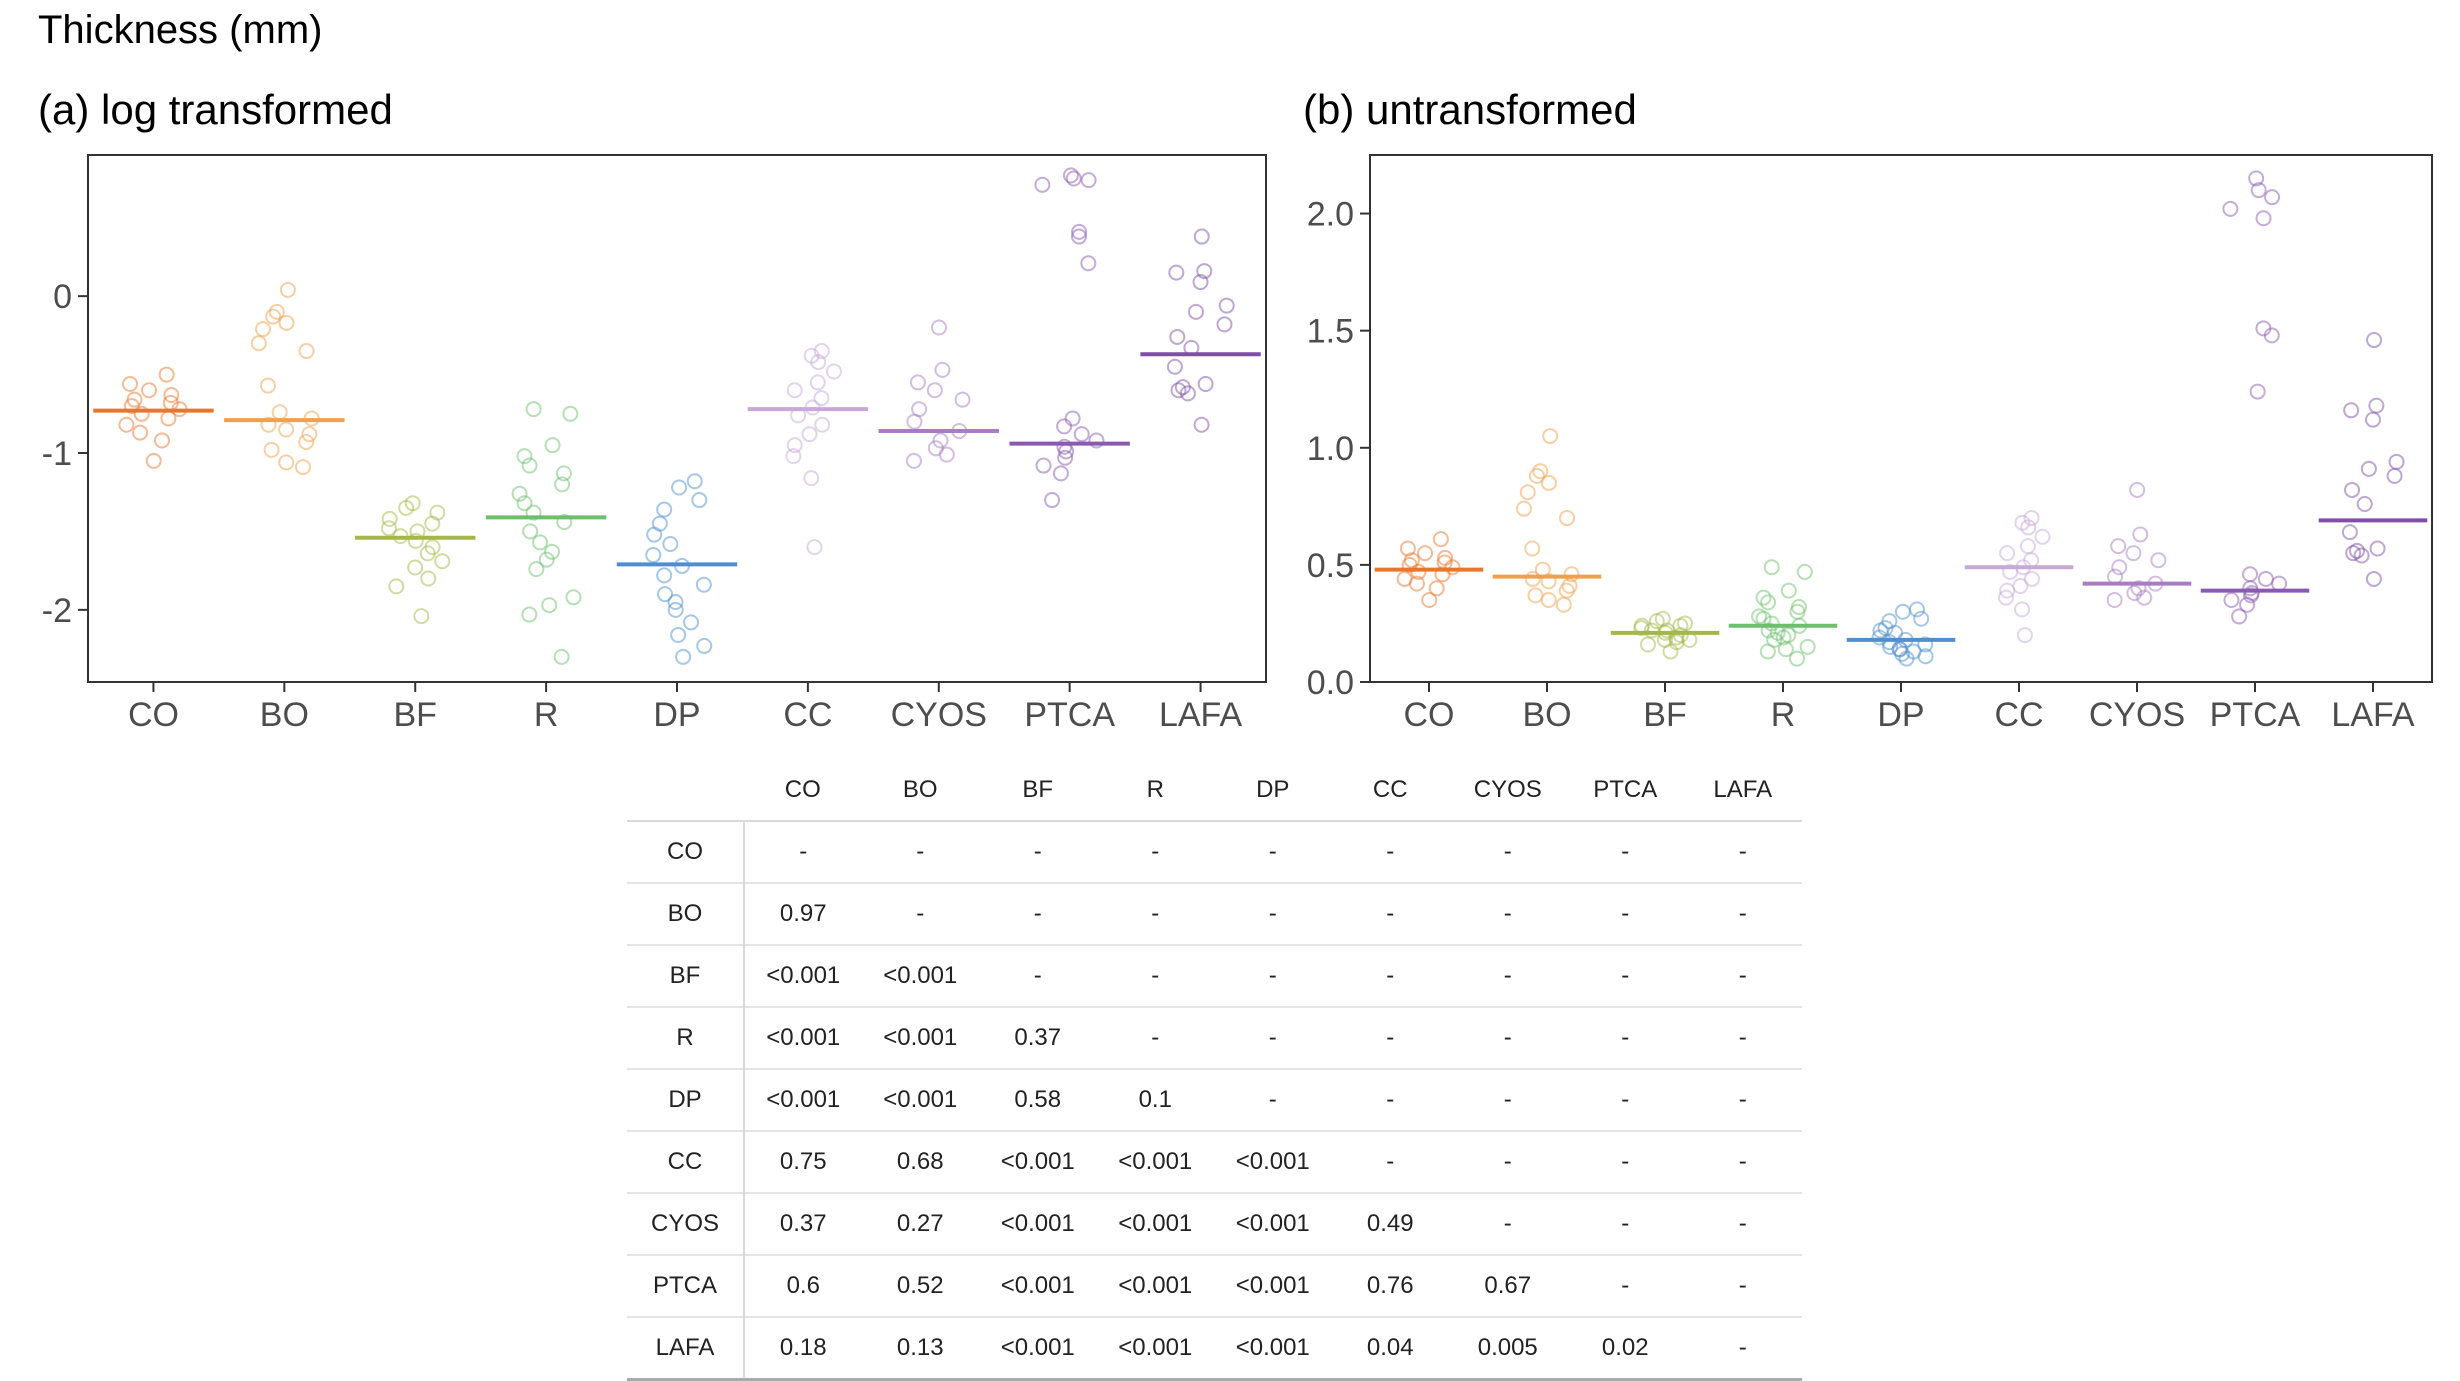  What do you see at coordinates (686, 1100) in the screenshot?
I see `row-header-dp: DP` at bounding box center [686, 1100].